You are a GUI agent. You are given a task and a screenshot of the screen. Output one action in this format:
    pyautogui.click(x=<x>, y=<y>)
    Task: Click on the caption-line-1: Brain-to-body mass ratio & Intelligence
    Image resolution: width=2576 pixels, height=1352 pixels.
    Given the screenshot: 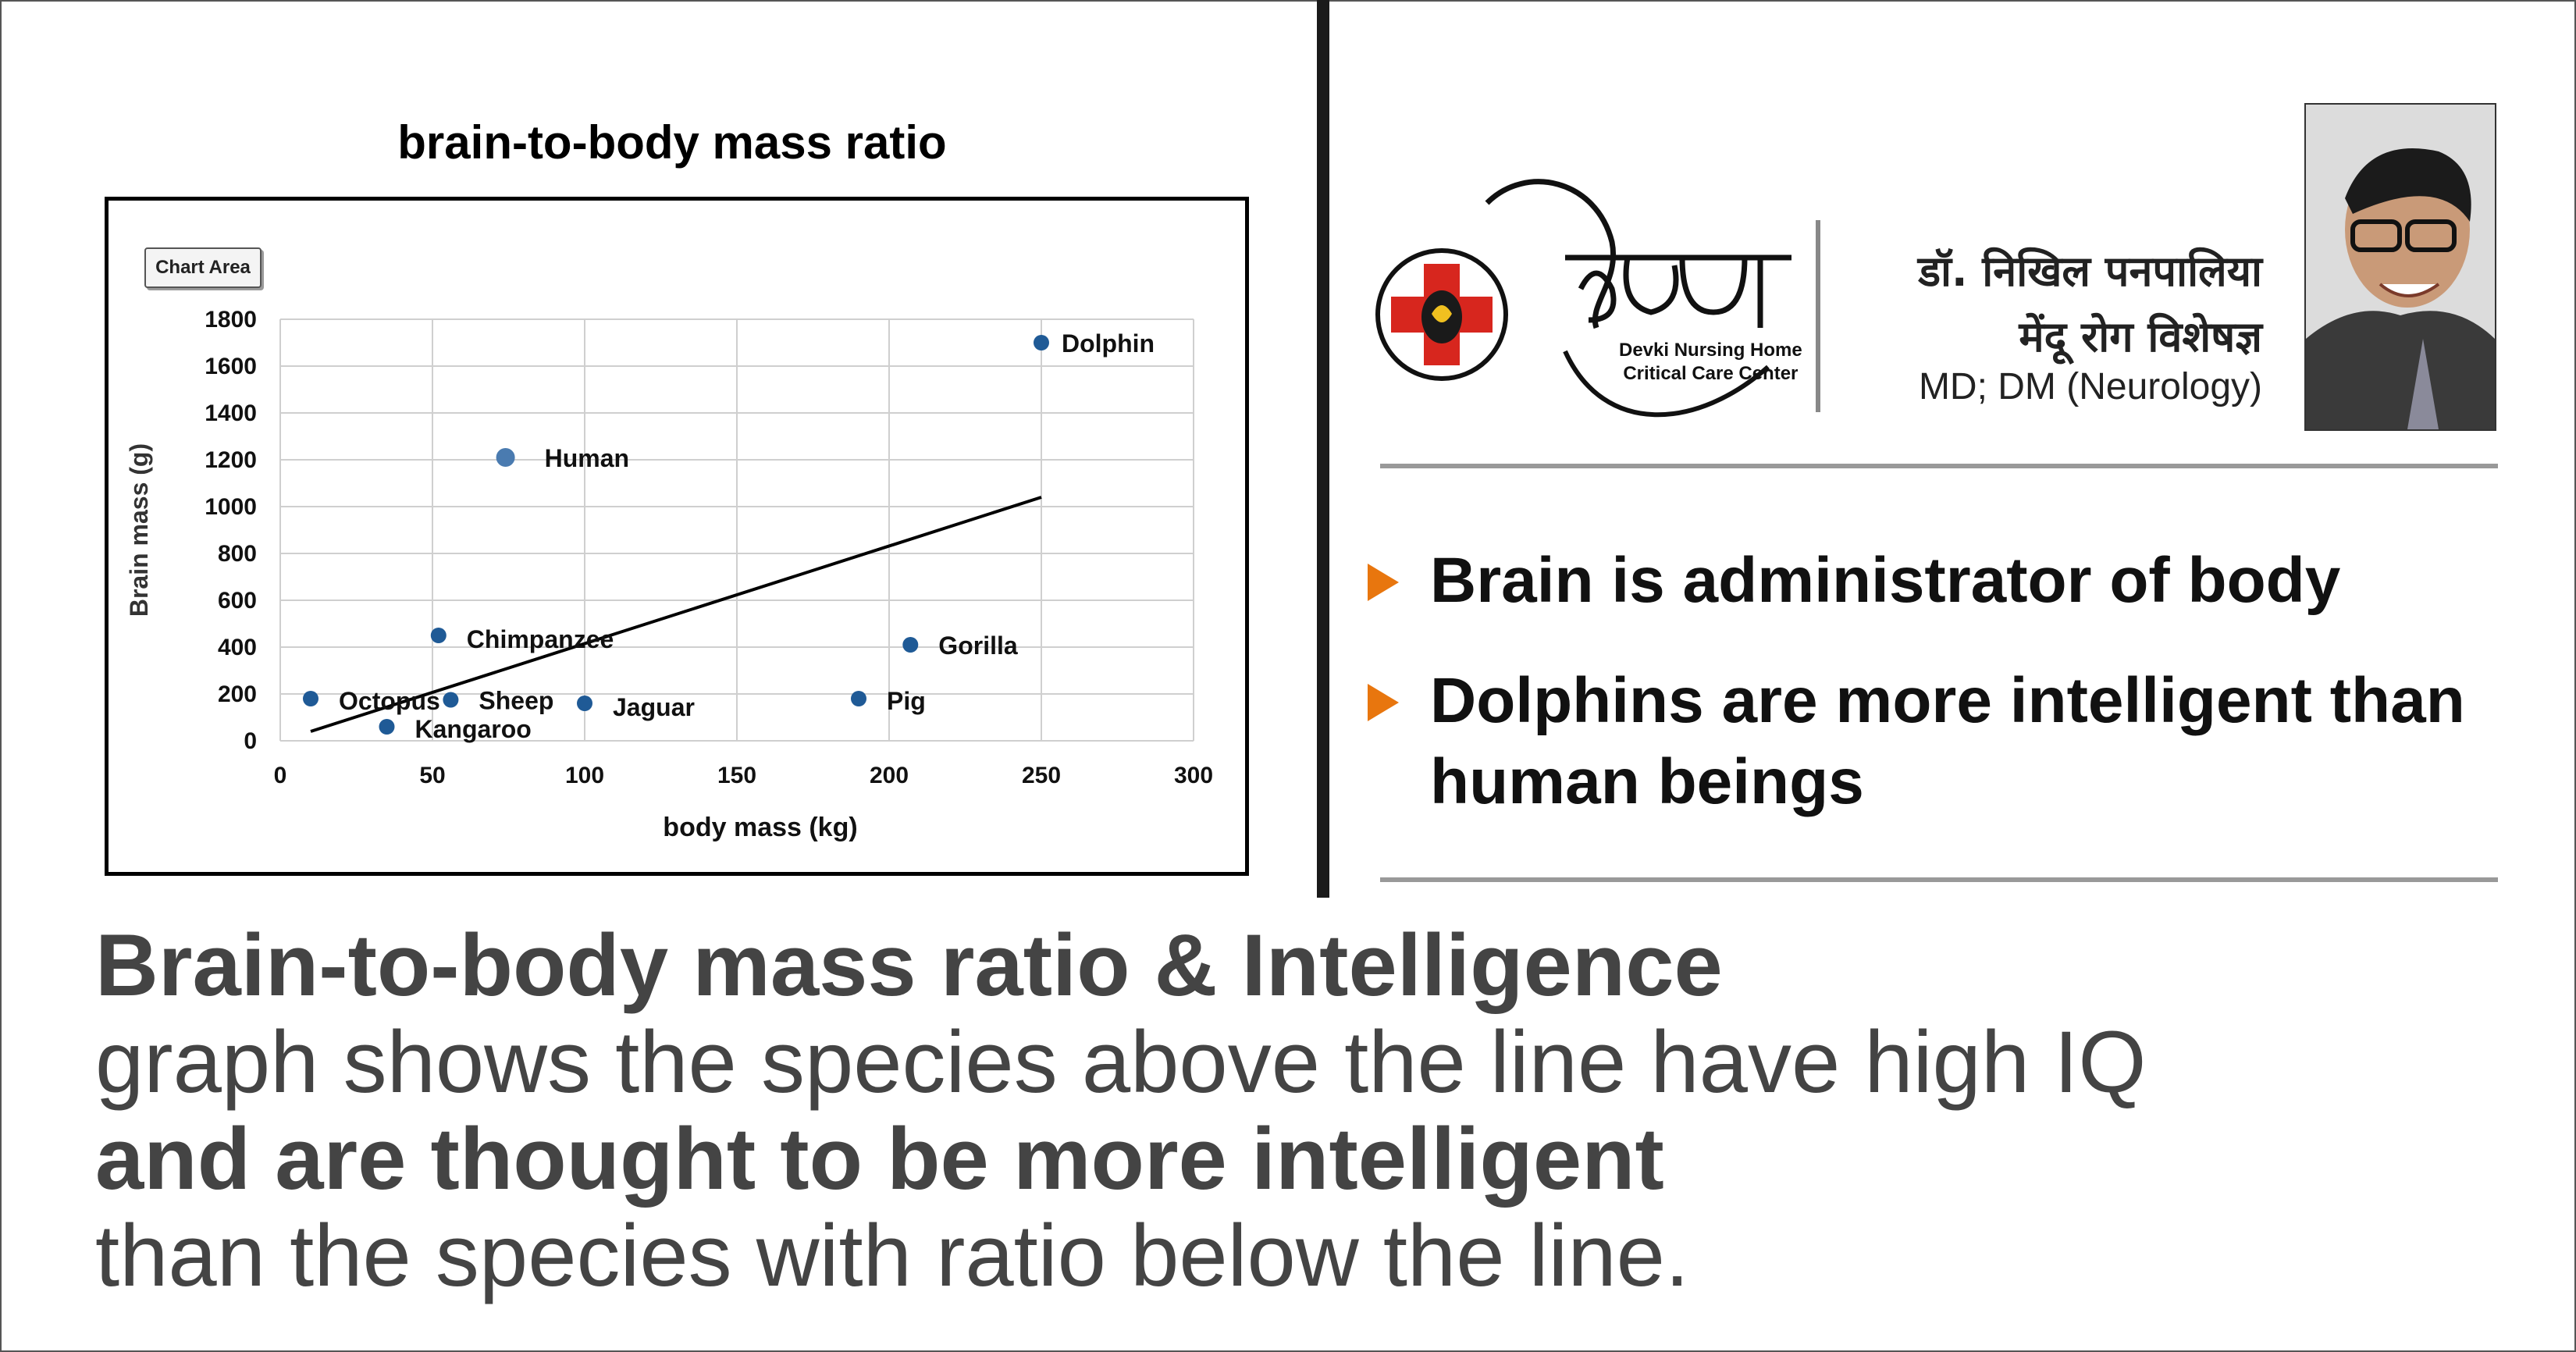 What is the action you would take?
    pyautogui.click(x=909, y=965)
    